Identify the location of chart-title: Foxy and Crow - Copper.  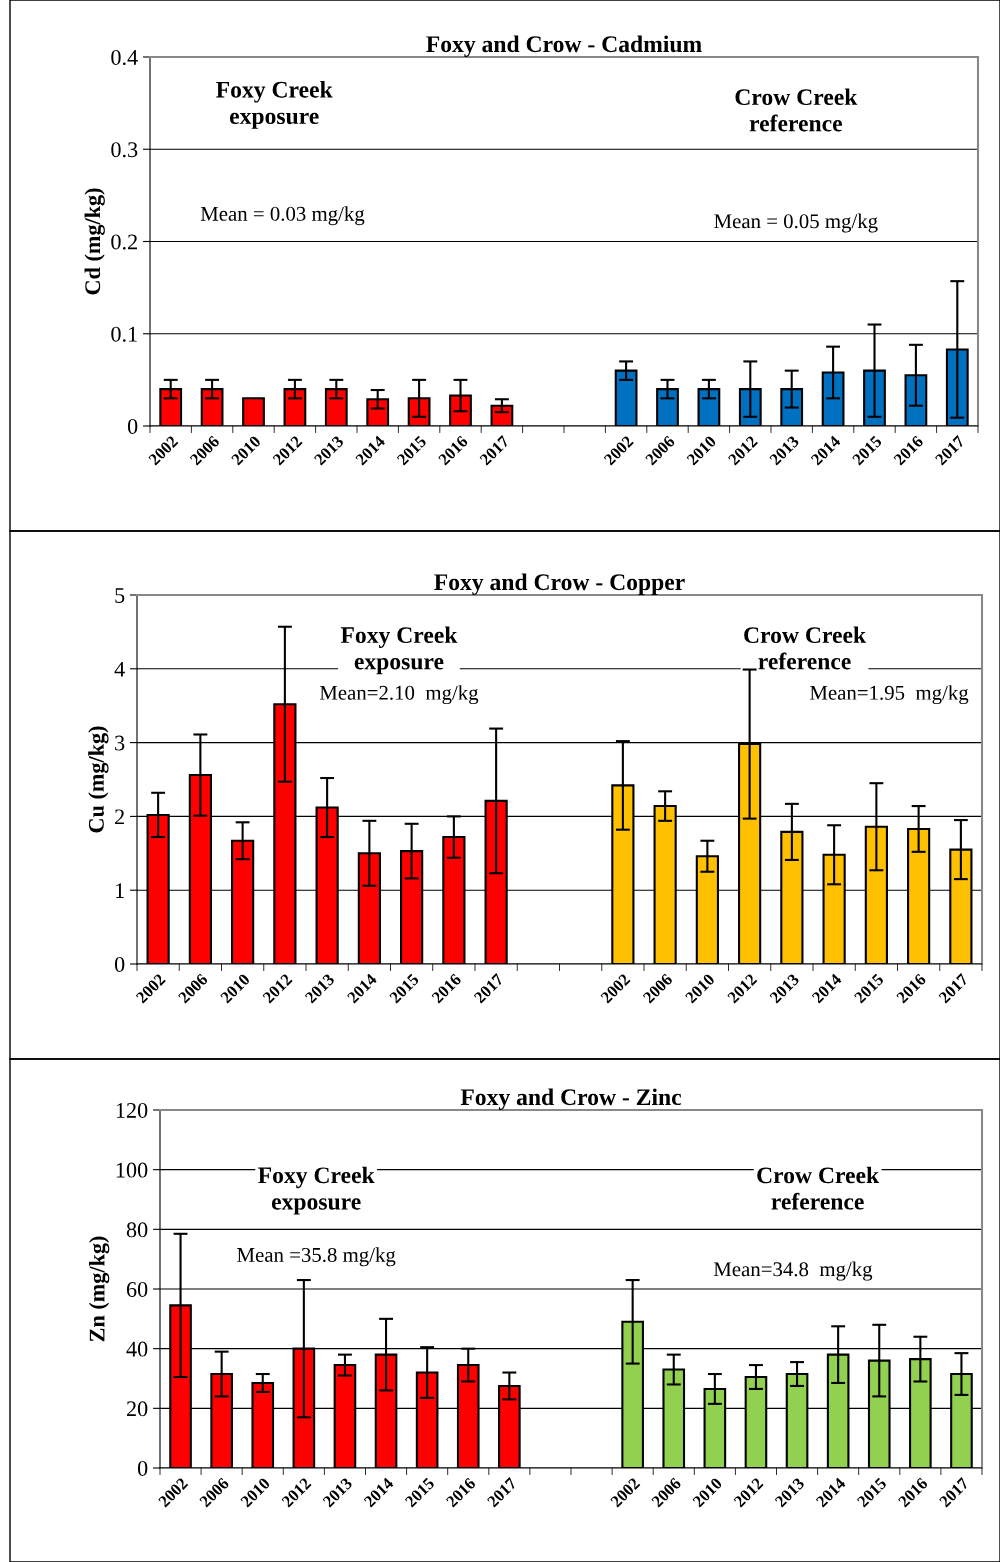
(559, 584).